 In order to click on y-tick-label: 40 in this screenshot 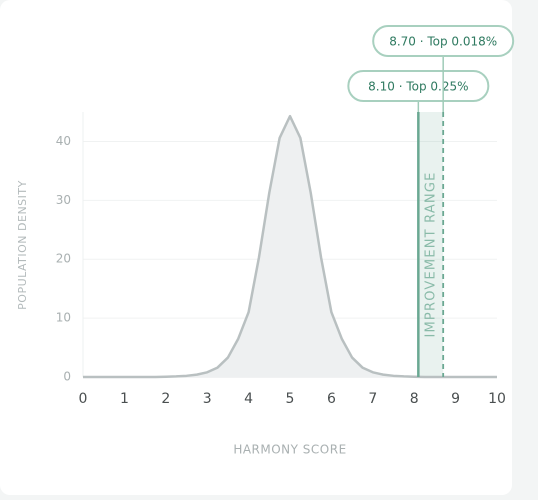, I will do `click(63, 141)`.